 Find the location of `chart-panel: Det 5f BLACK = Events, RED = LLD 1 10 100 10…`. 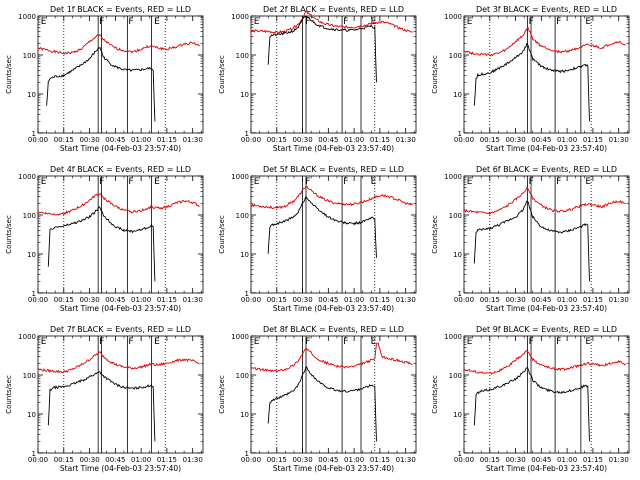

chart-panel: Det 5f BLACK = Events, RED = LLD 1 10 100 10… is located at coordinates (317, 239).